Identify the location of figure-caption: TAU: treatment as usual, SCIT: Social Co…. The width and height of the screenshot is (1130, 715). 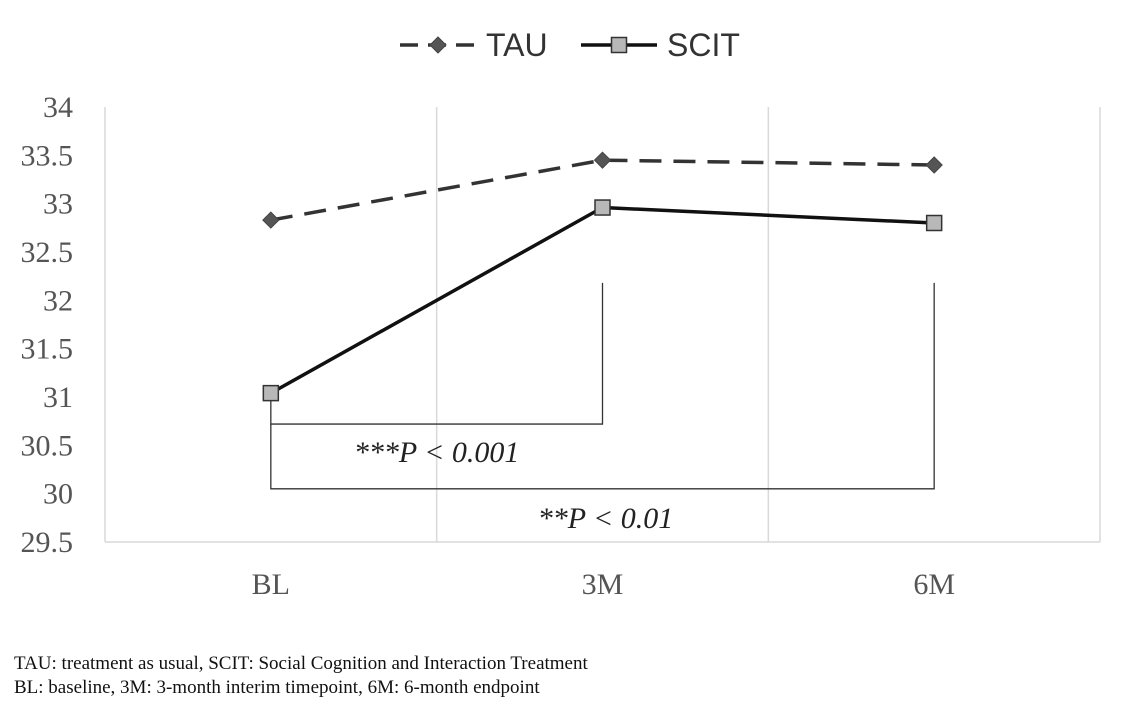
(301, 676).